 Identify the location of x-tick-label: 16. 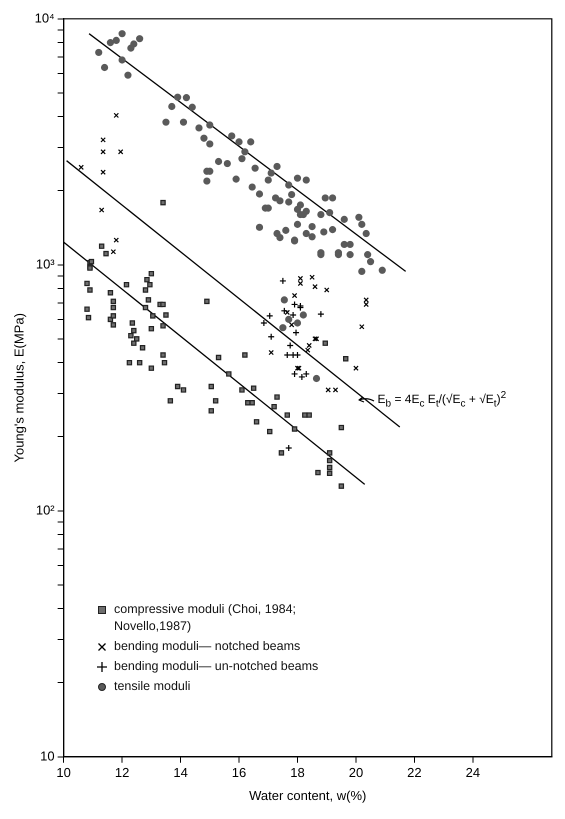
(239, 772).